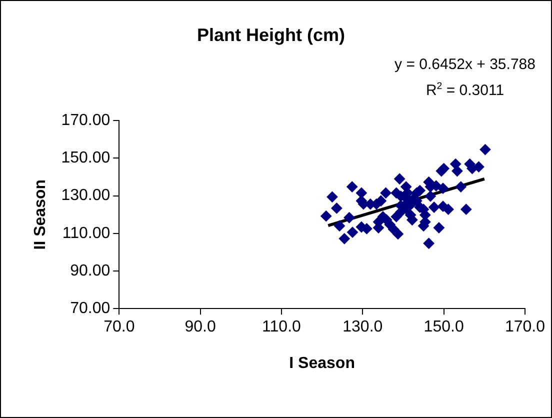  What do you see at coordinates (322, 363) in the screenshot?
I see `x-axis-title: I Season` at bounding box center [322, 363].